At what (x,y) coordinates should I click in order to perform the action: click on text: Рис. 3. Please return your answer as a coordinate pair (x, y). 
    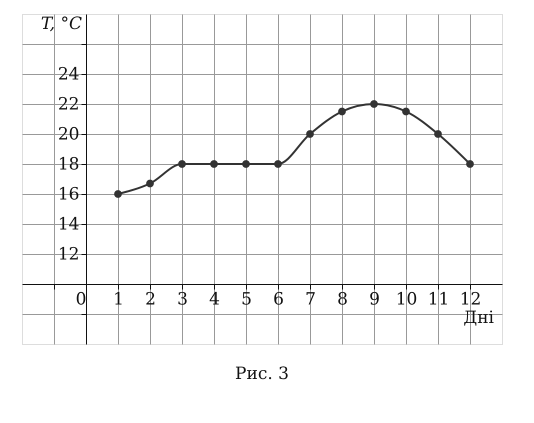
    Looking at the image, I should click on (262, 374).